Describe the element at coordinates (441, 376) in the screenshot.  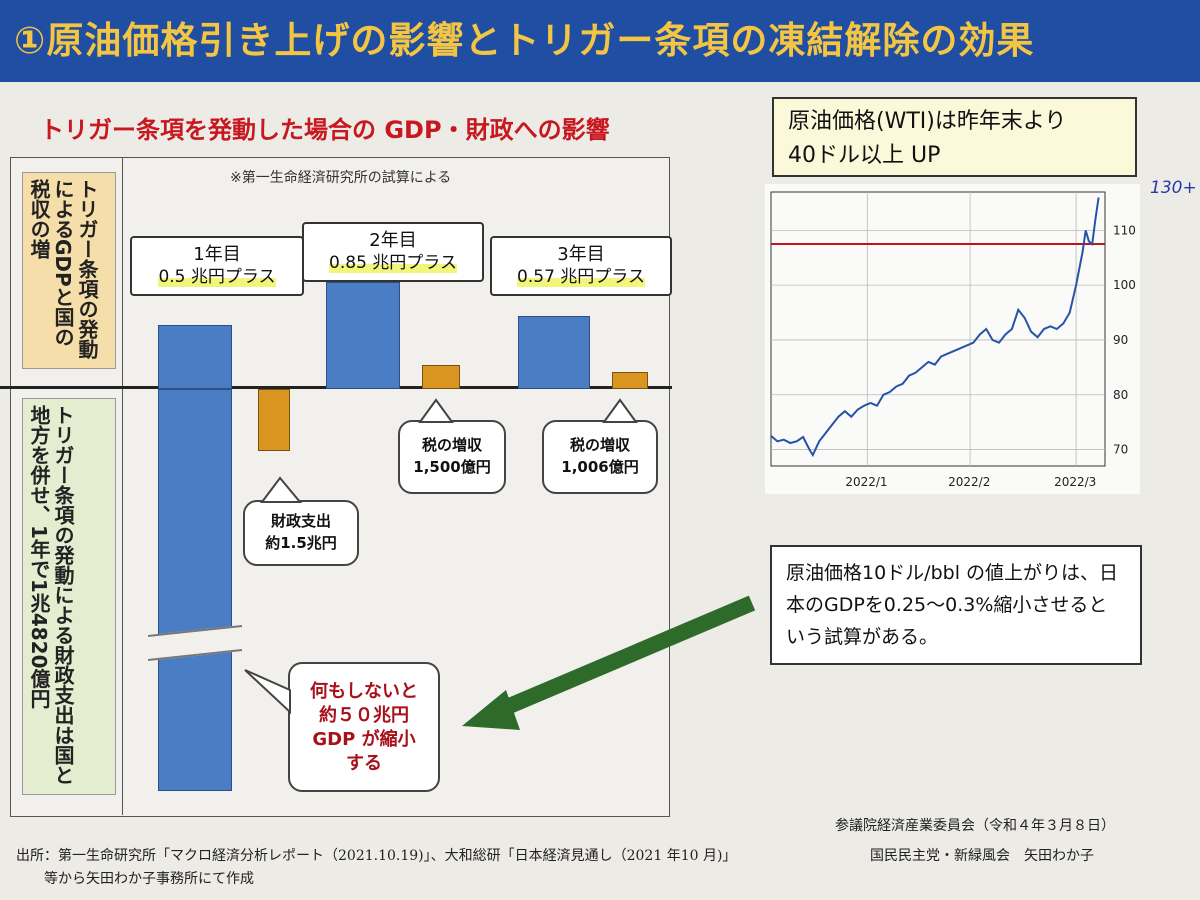
I see `bar-year2-tax` at that location.